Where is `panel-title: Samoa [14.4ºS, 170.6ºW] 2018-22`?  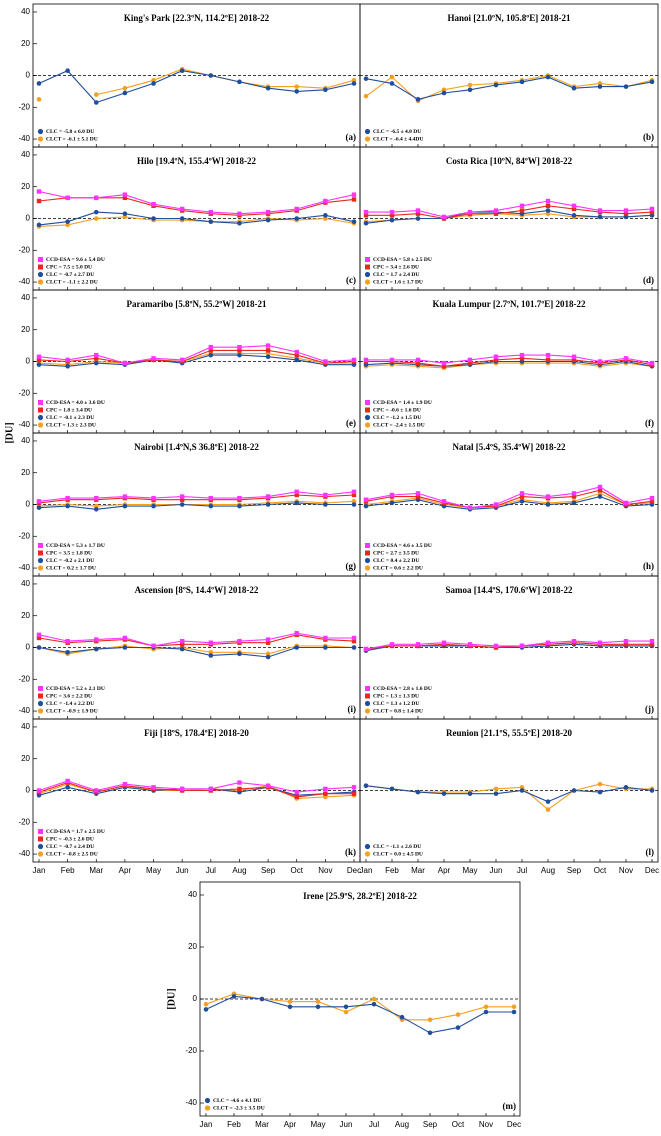
panel-title: Samoa [14.4ºS, 170.6ºW] 2018-22 is located at coordinates (509, 590).